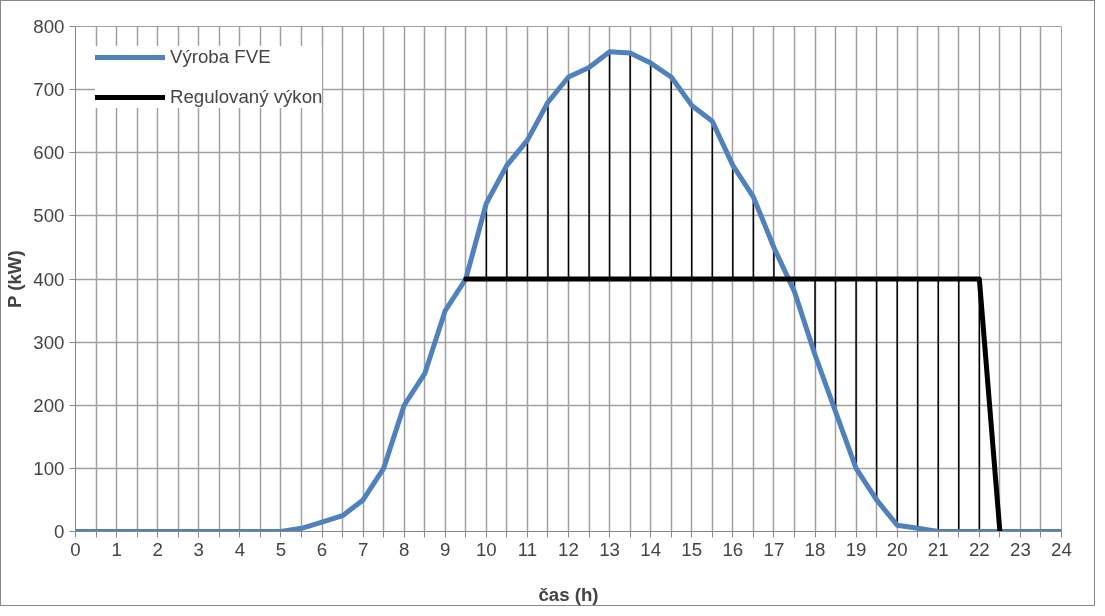 The height and width of the screenshot is (616, 1105). What do you see at coordinates (363, 549) in the screenshot?
I see `x-tick-label: 7` at bounding box center [363, 549].